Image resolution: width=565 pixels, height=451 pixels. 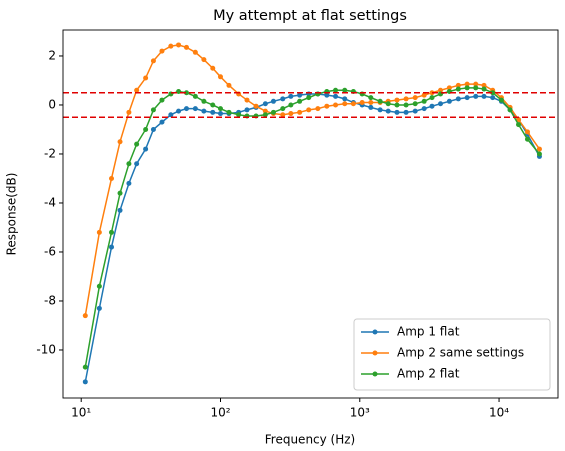 I want to click on legend-box, so click(x=452, y=354).